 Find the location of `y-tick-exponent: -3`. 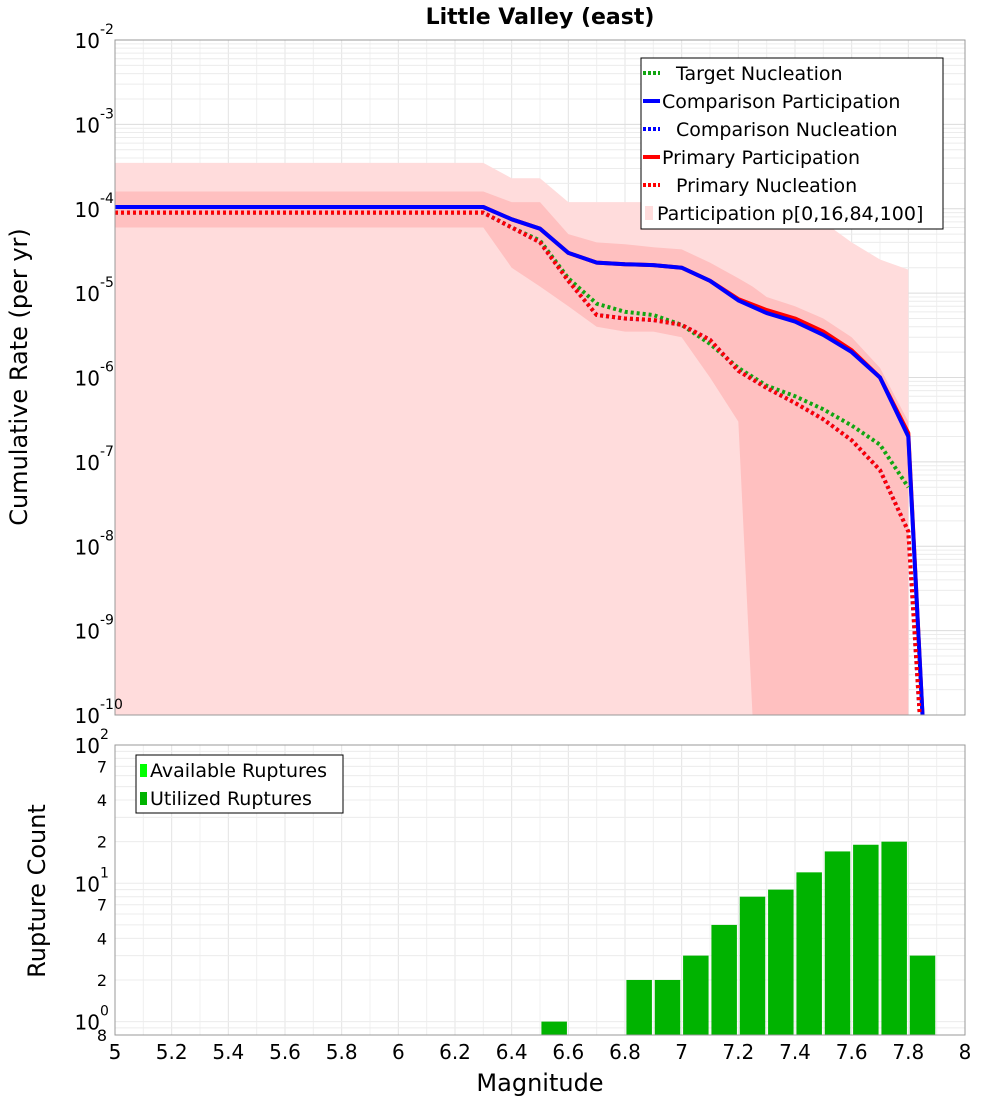

y-tick-exponent: -3 is located at coordinates (107, 114).